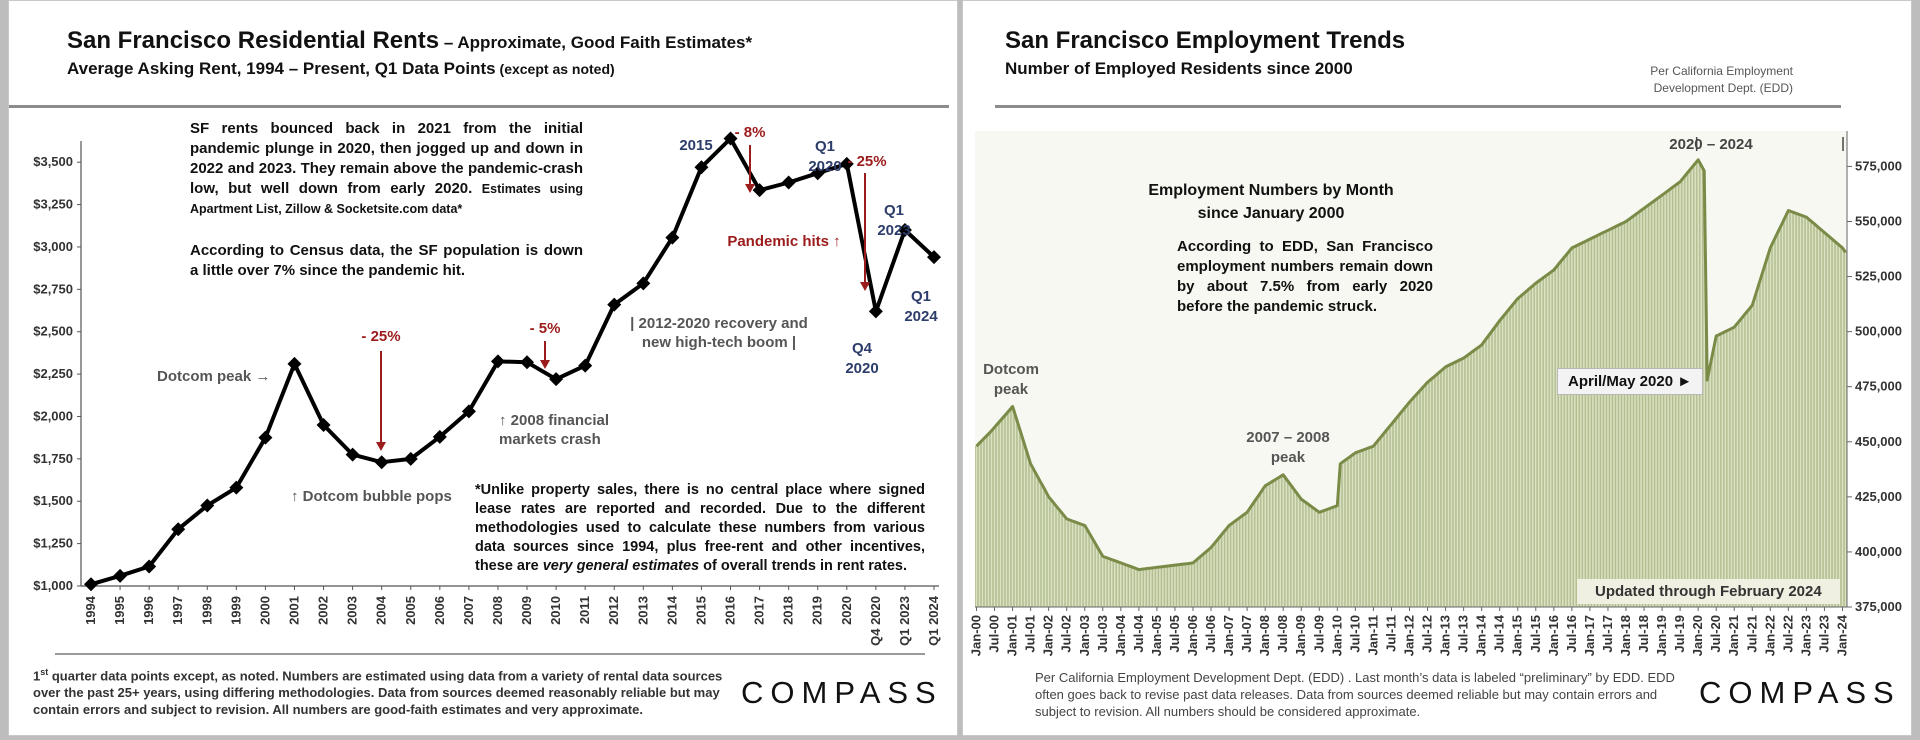  I want to click on rent-x-tick-label: 2019, so click(817, 610).